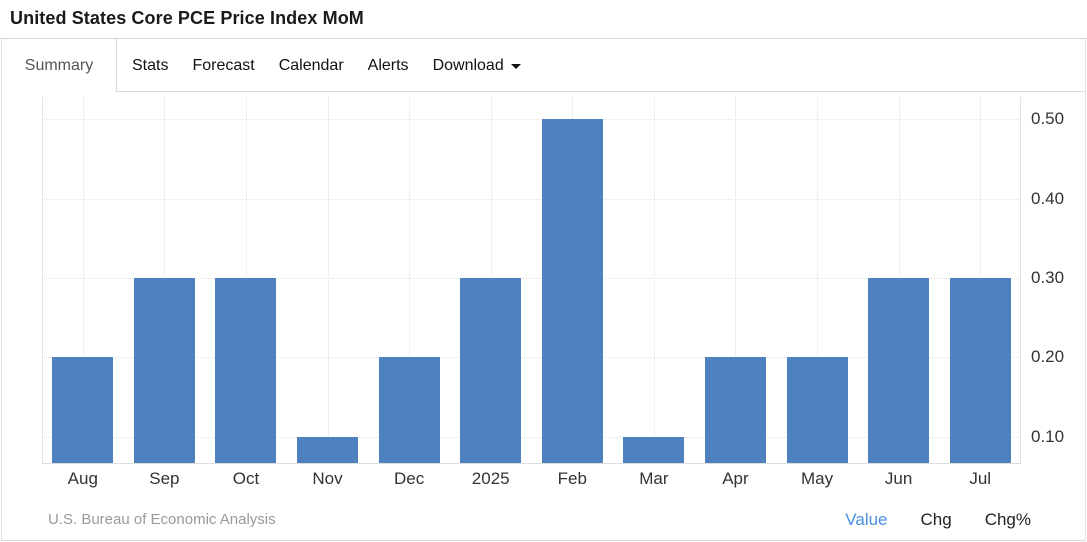  What do you see at coordinates (164, 478) in the screenshot?
I see `x-axis-label: Sep` at bounding box center [164, 478].